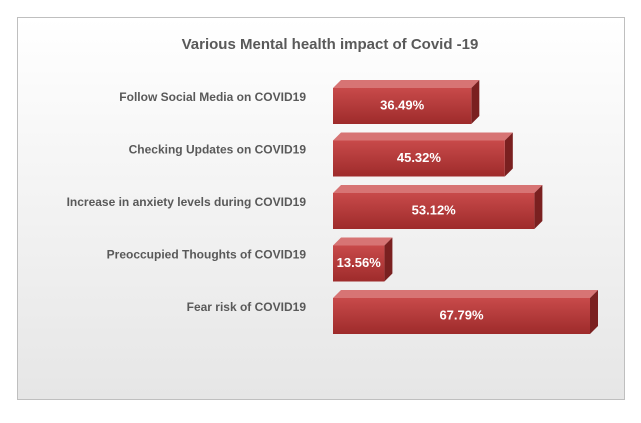 The image size is (641, 423). I want to click on category-label: Checking Updates on COVID19, so click(218, 150).